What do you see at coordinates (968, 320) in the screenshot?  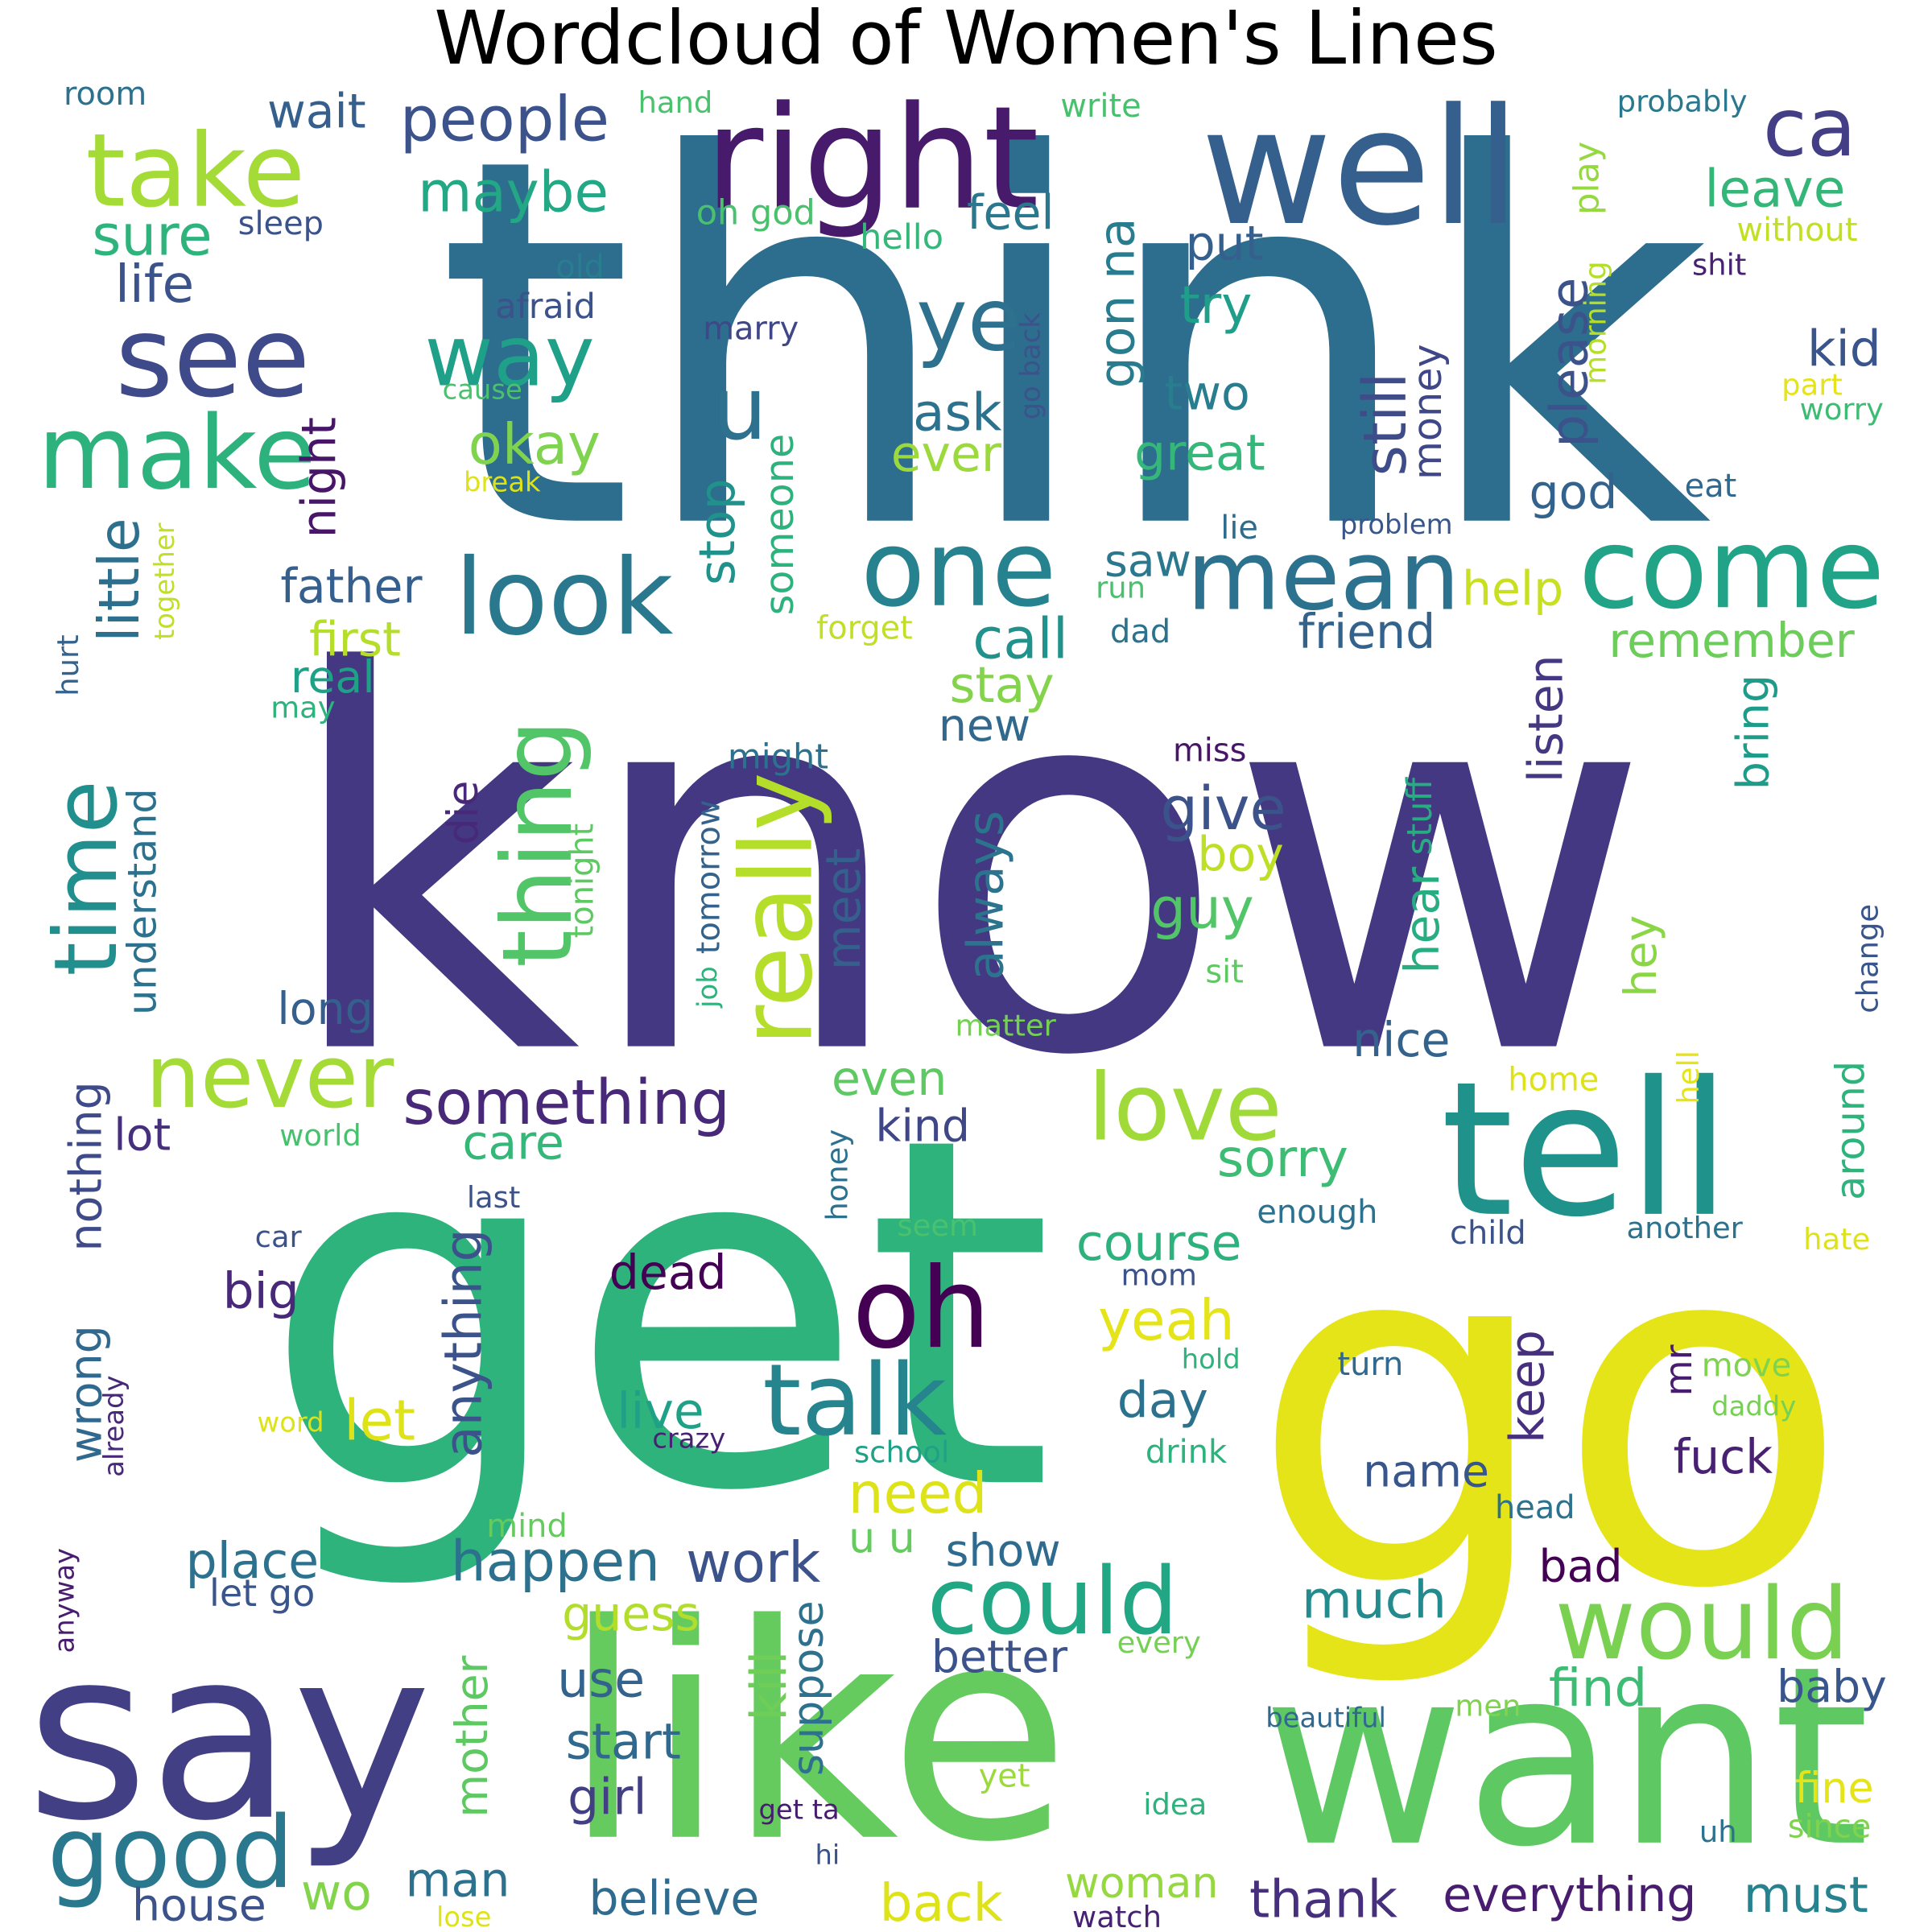 I see `word-ye: ye` at bounding box center [968, 320].